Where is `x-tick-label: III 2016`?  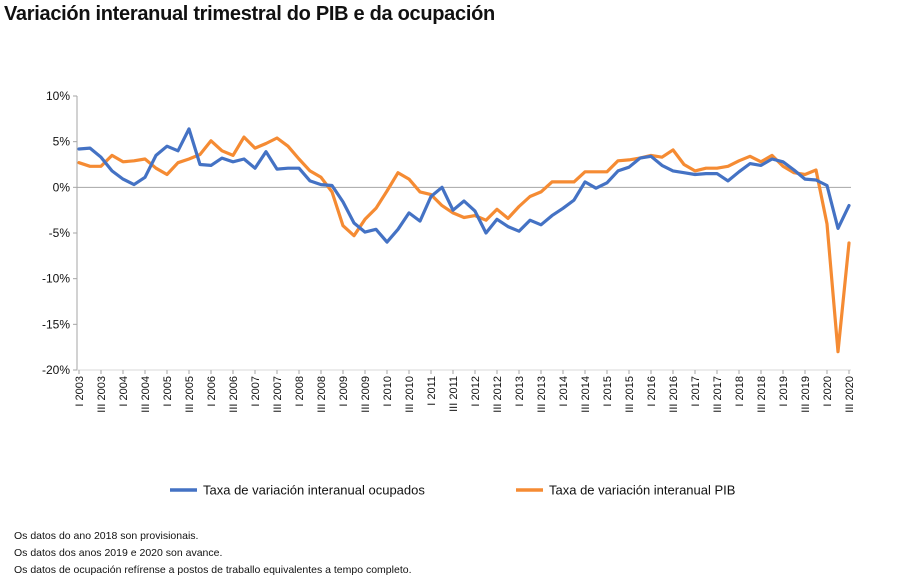 x-tick-label: III 2016 is located at coordinates (674, 394).